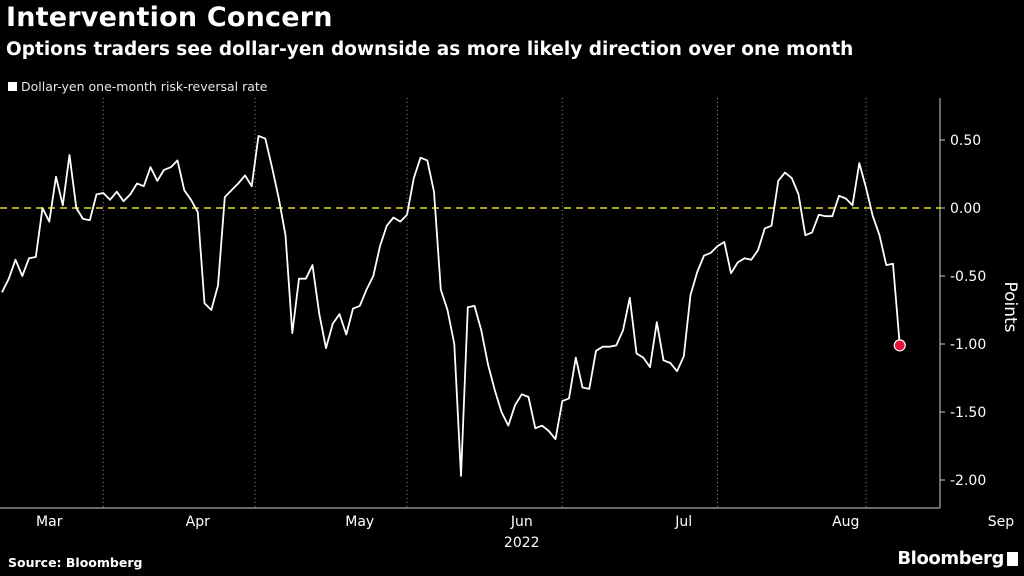 This screenshot has width=1024, height=576. Describe the element at coordinates (198, 522) in the screenshot. I see `x-tick-label-1: Apr` at that location.